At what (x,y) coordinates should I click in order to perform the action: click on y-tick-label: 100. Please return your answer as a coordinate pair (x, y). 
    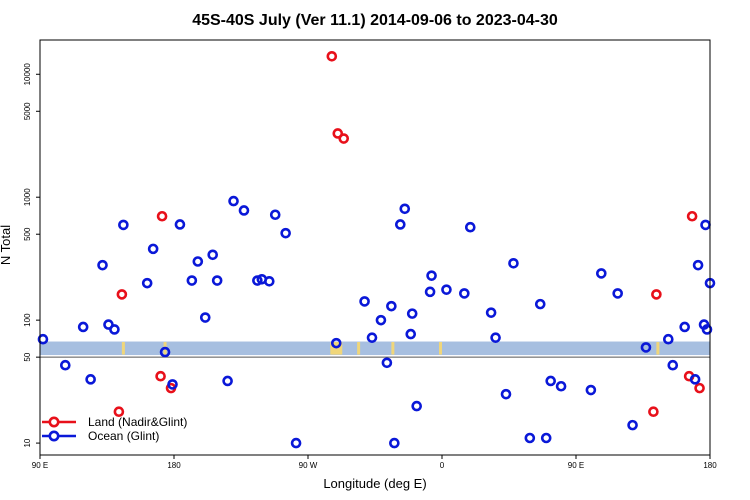
    Looking at the image, I should click on (27, 320).